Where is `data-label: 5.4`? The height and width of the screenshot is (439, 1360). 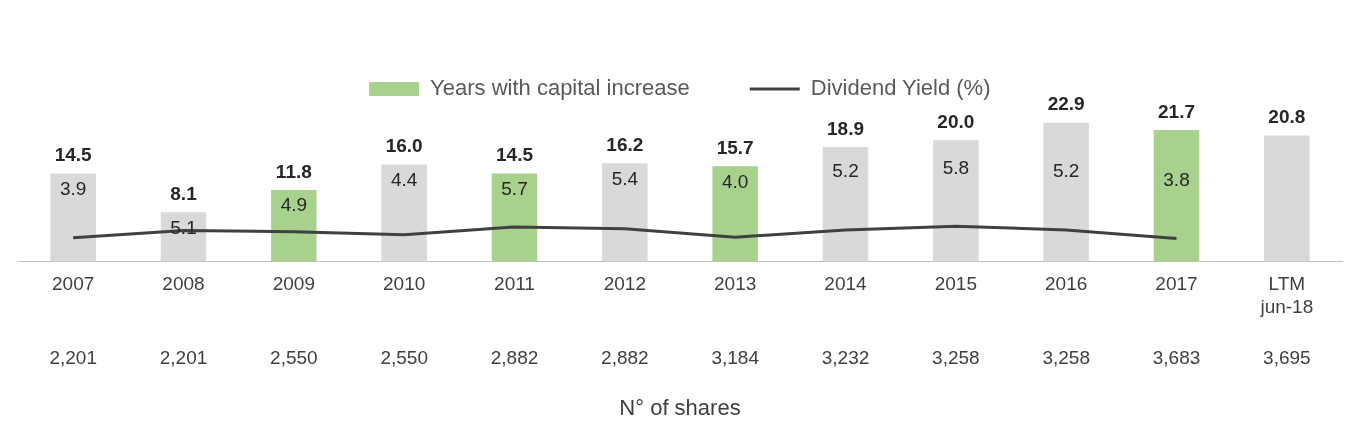 data-label: 5.4 is located at coordinates (625, 178).